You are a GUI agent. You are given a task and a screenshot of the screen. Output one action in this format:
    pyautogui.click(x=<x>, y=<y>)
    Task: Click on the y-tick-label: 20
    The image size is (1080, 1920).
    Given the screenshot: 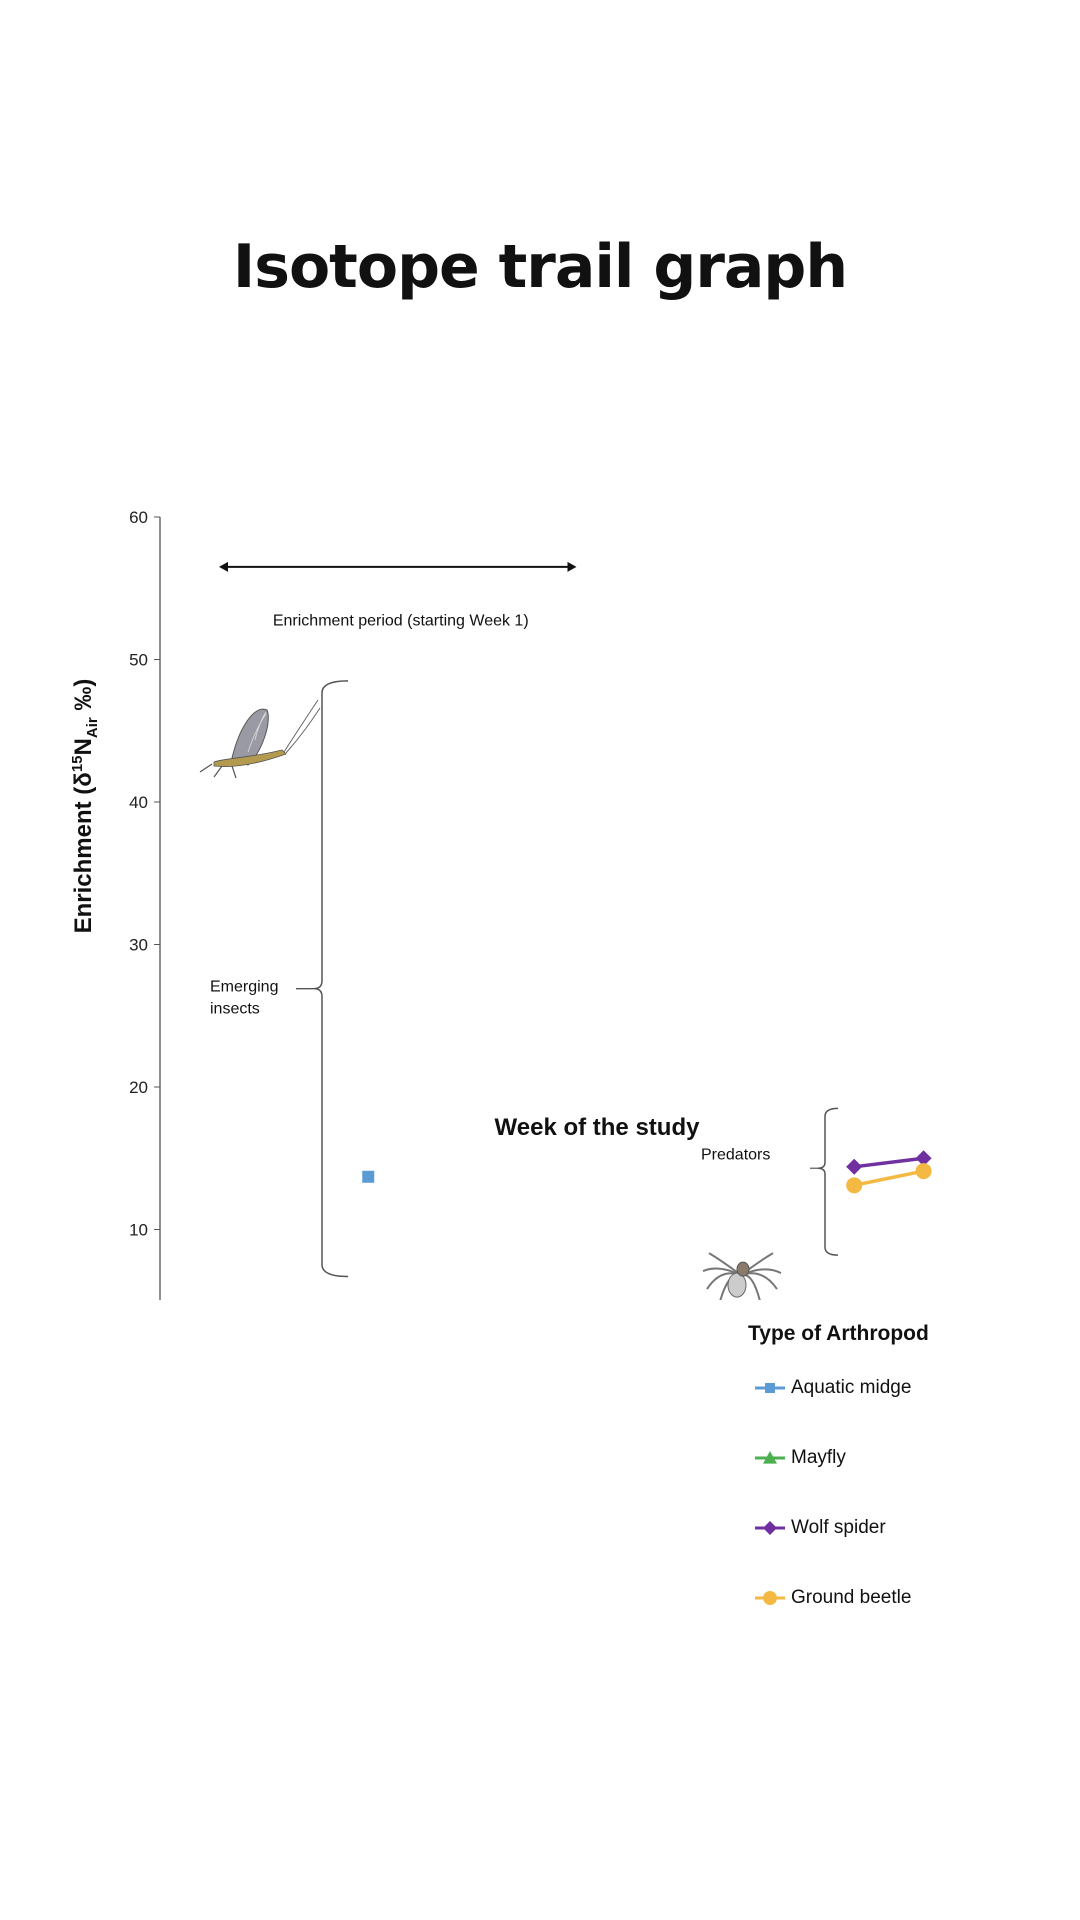 What is the action you would take?
    pyautogui.click(x=138, y=1087)
    